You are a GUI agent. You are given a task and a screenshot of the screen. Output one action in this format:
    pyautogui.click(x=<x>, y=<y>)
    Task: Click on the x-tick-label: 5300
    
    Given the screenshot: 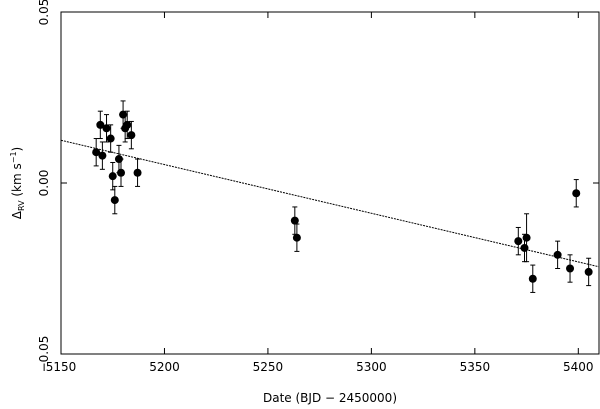 What is the action you would take?
    pyautogui.click(x=371, y=367)
    